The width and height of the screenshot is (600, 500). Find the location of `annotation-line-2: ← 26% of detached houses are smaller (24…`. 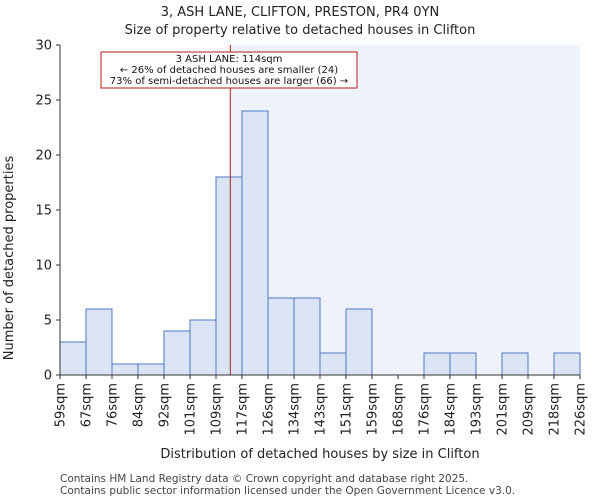

annotation-line-2: ← 26% of detached houses are smaller (24… is located at coordinates (229, 70).